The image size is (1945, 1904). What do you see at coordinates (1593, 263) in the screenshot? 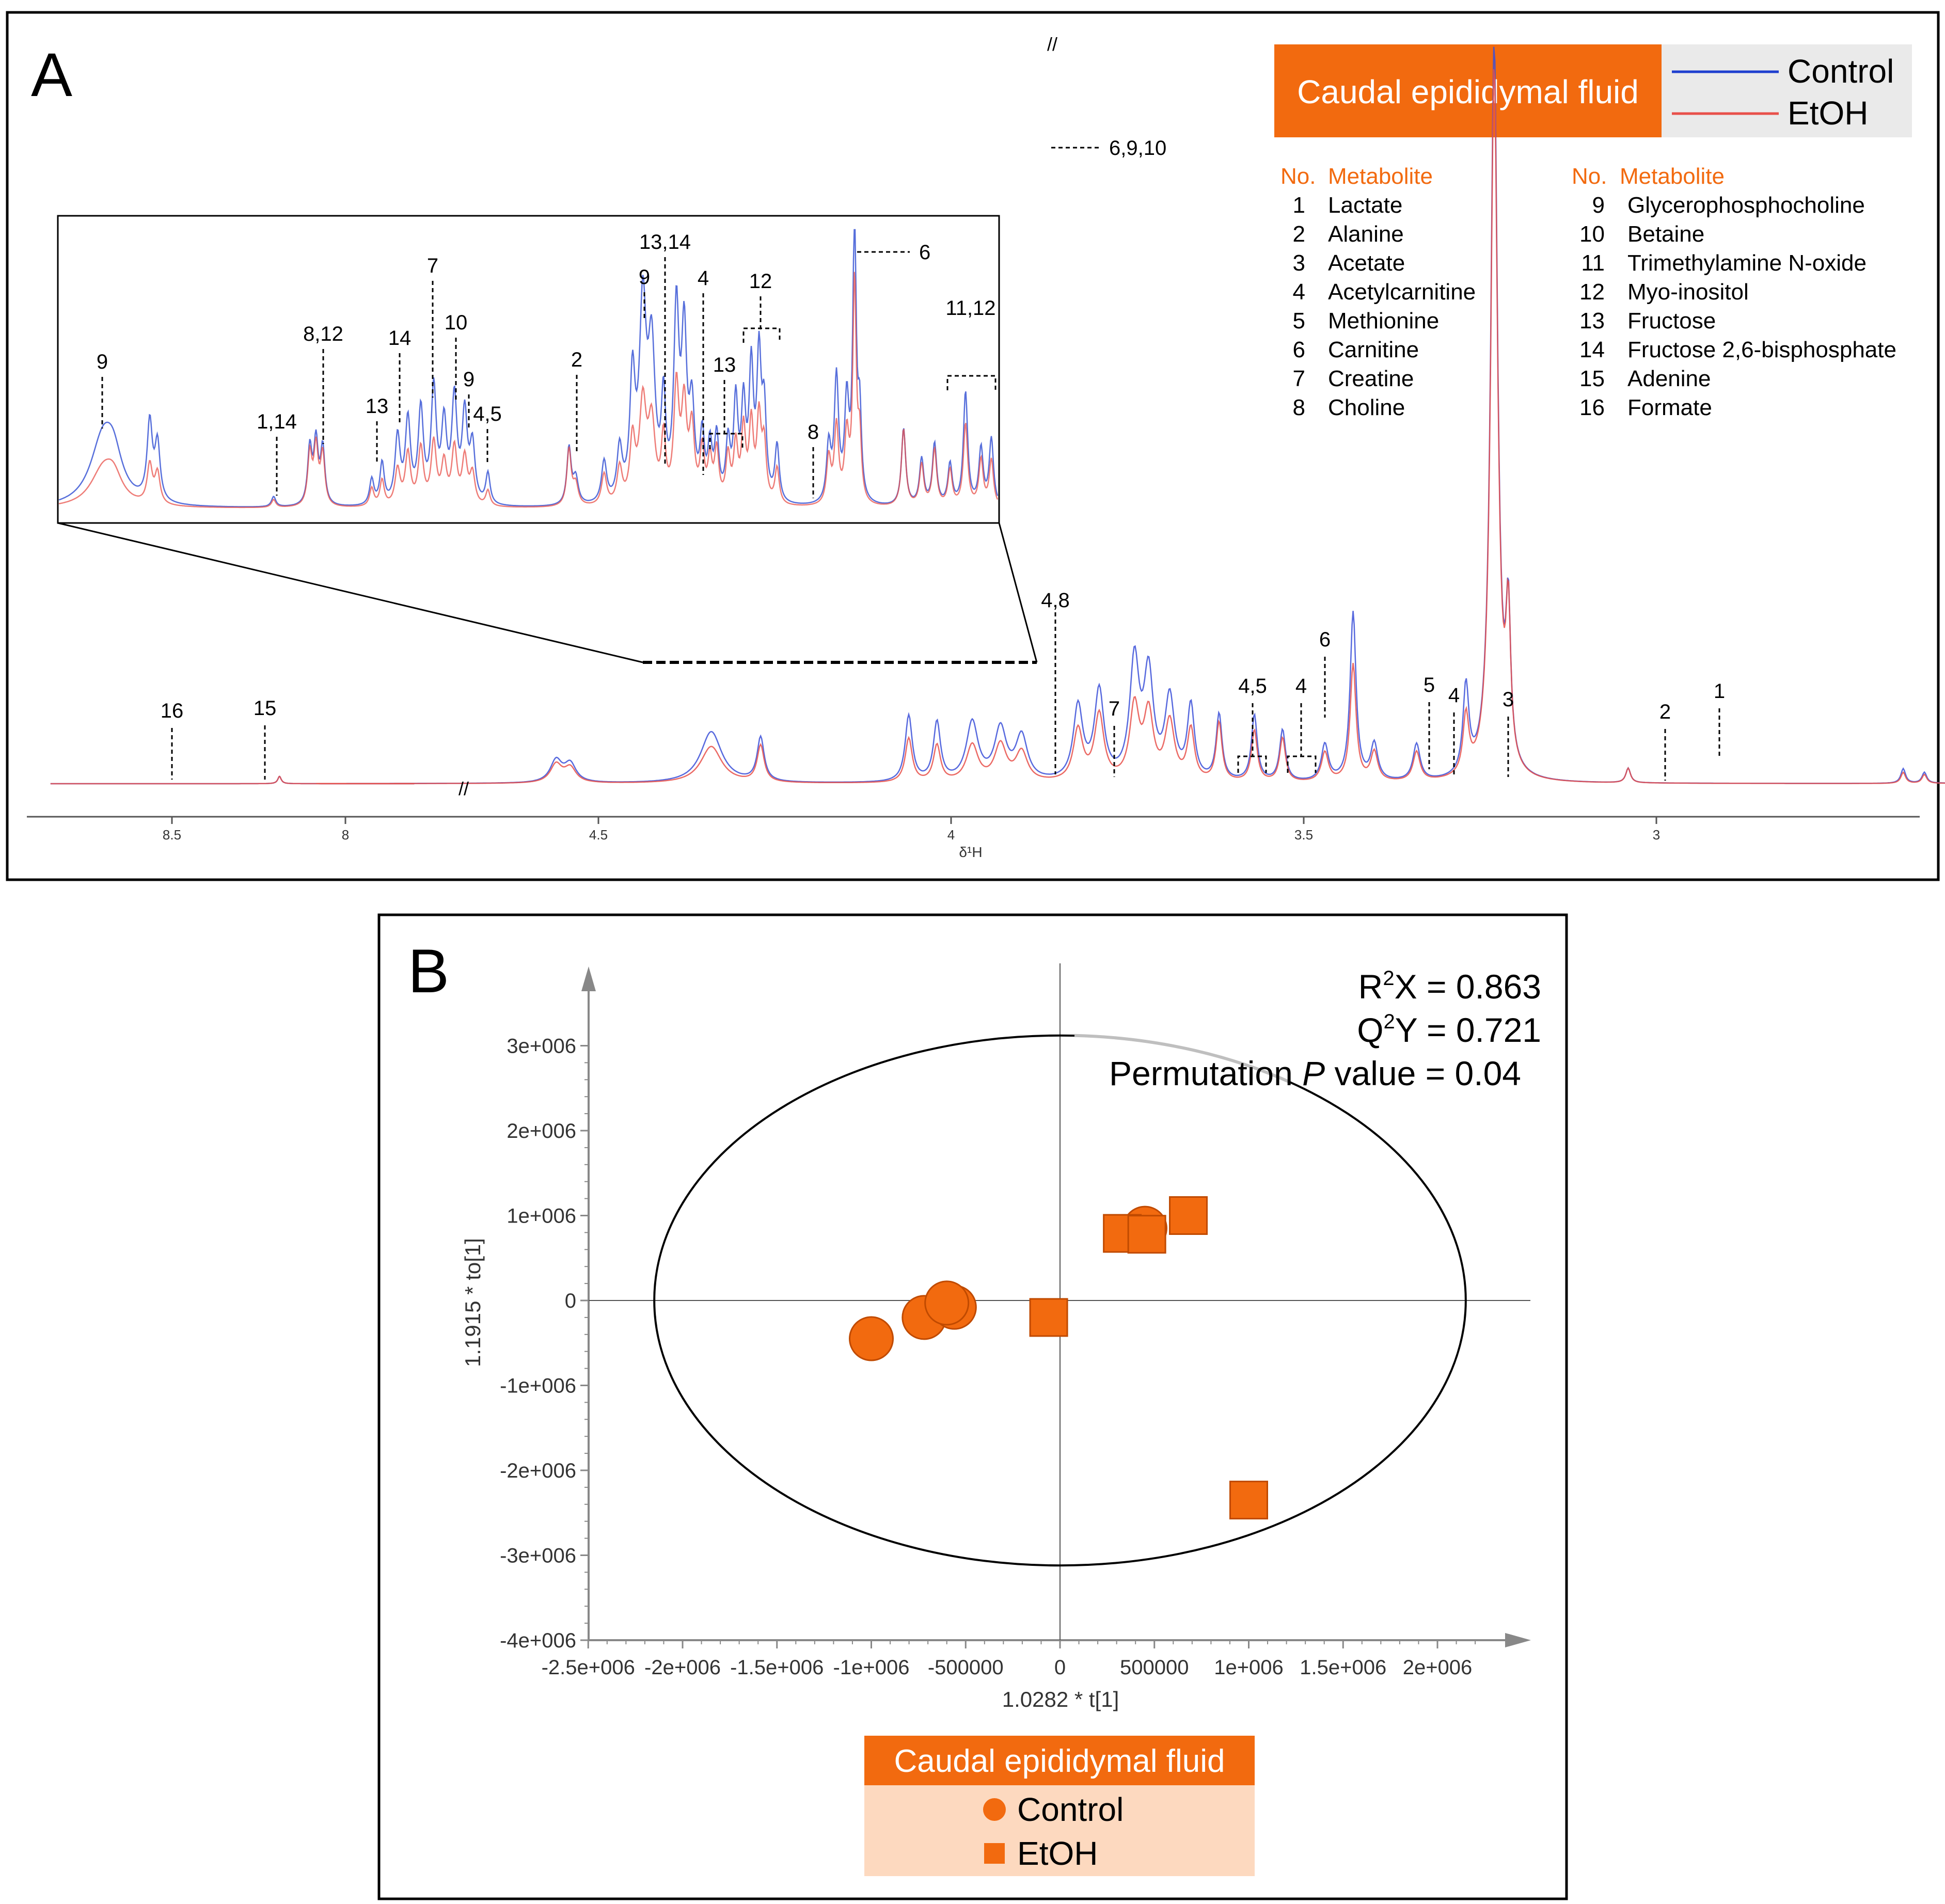
I see `metabolite-no: 11` at bounding box center [1593, 263].